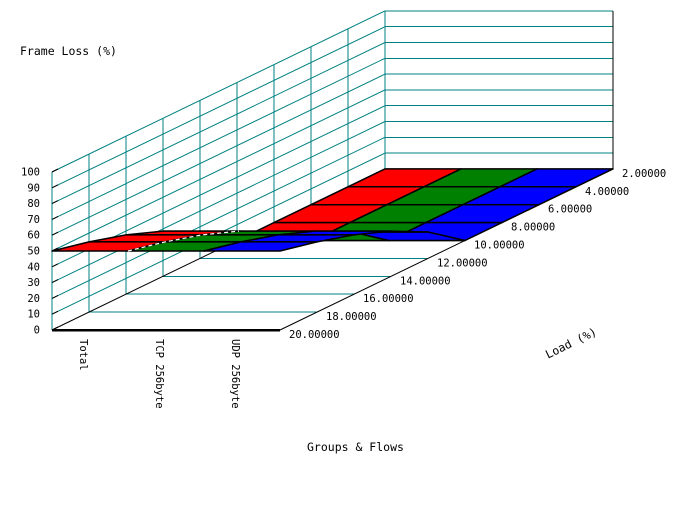 The image size is (679, 512). I want to click on load-axis-title: Load (%), so click(571, 343).